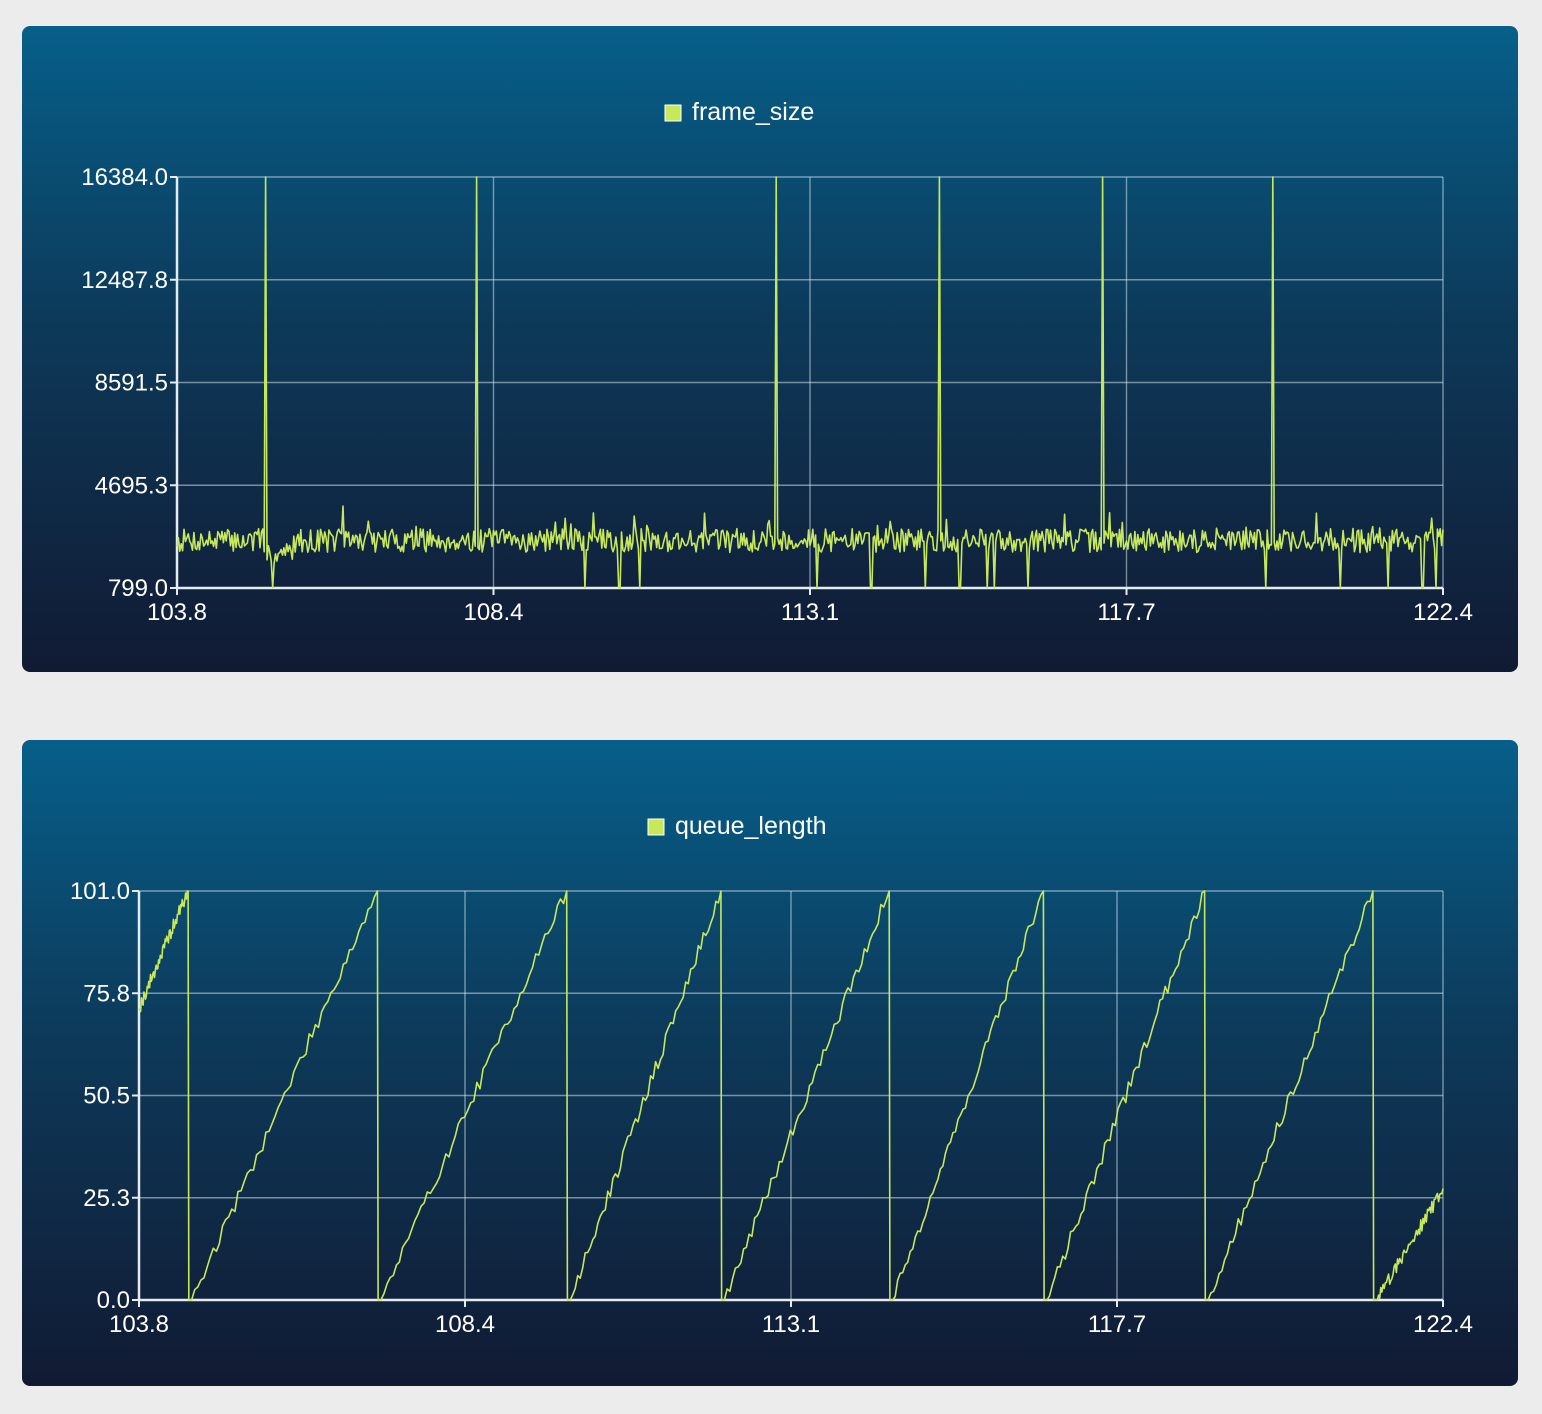 This screenshot has width=1542, height=1414. I want to click on y-tick-label: 8591.5, so click(131, 383).